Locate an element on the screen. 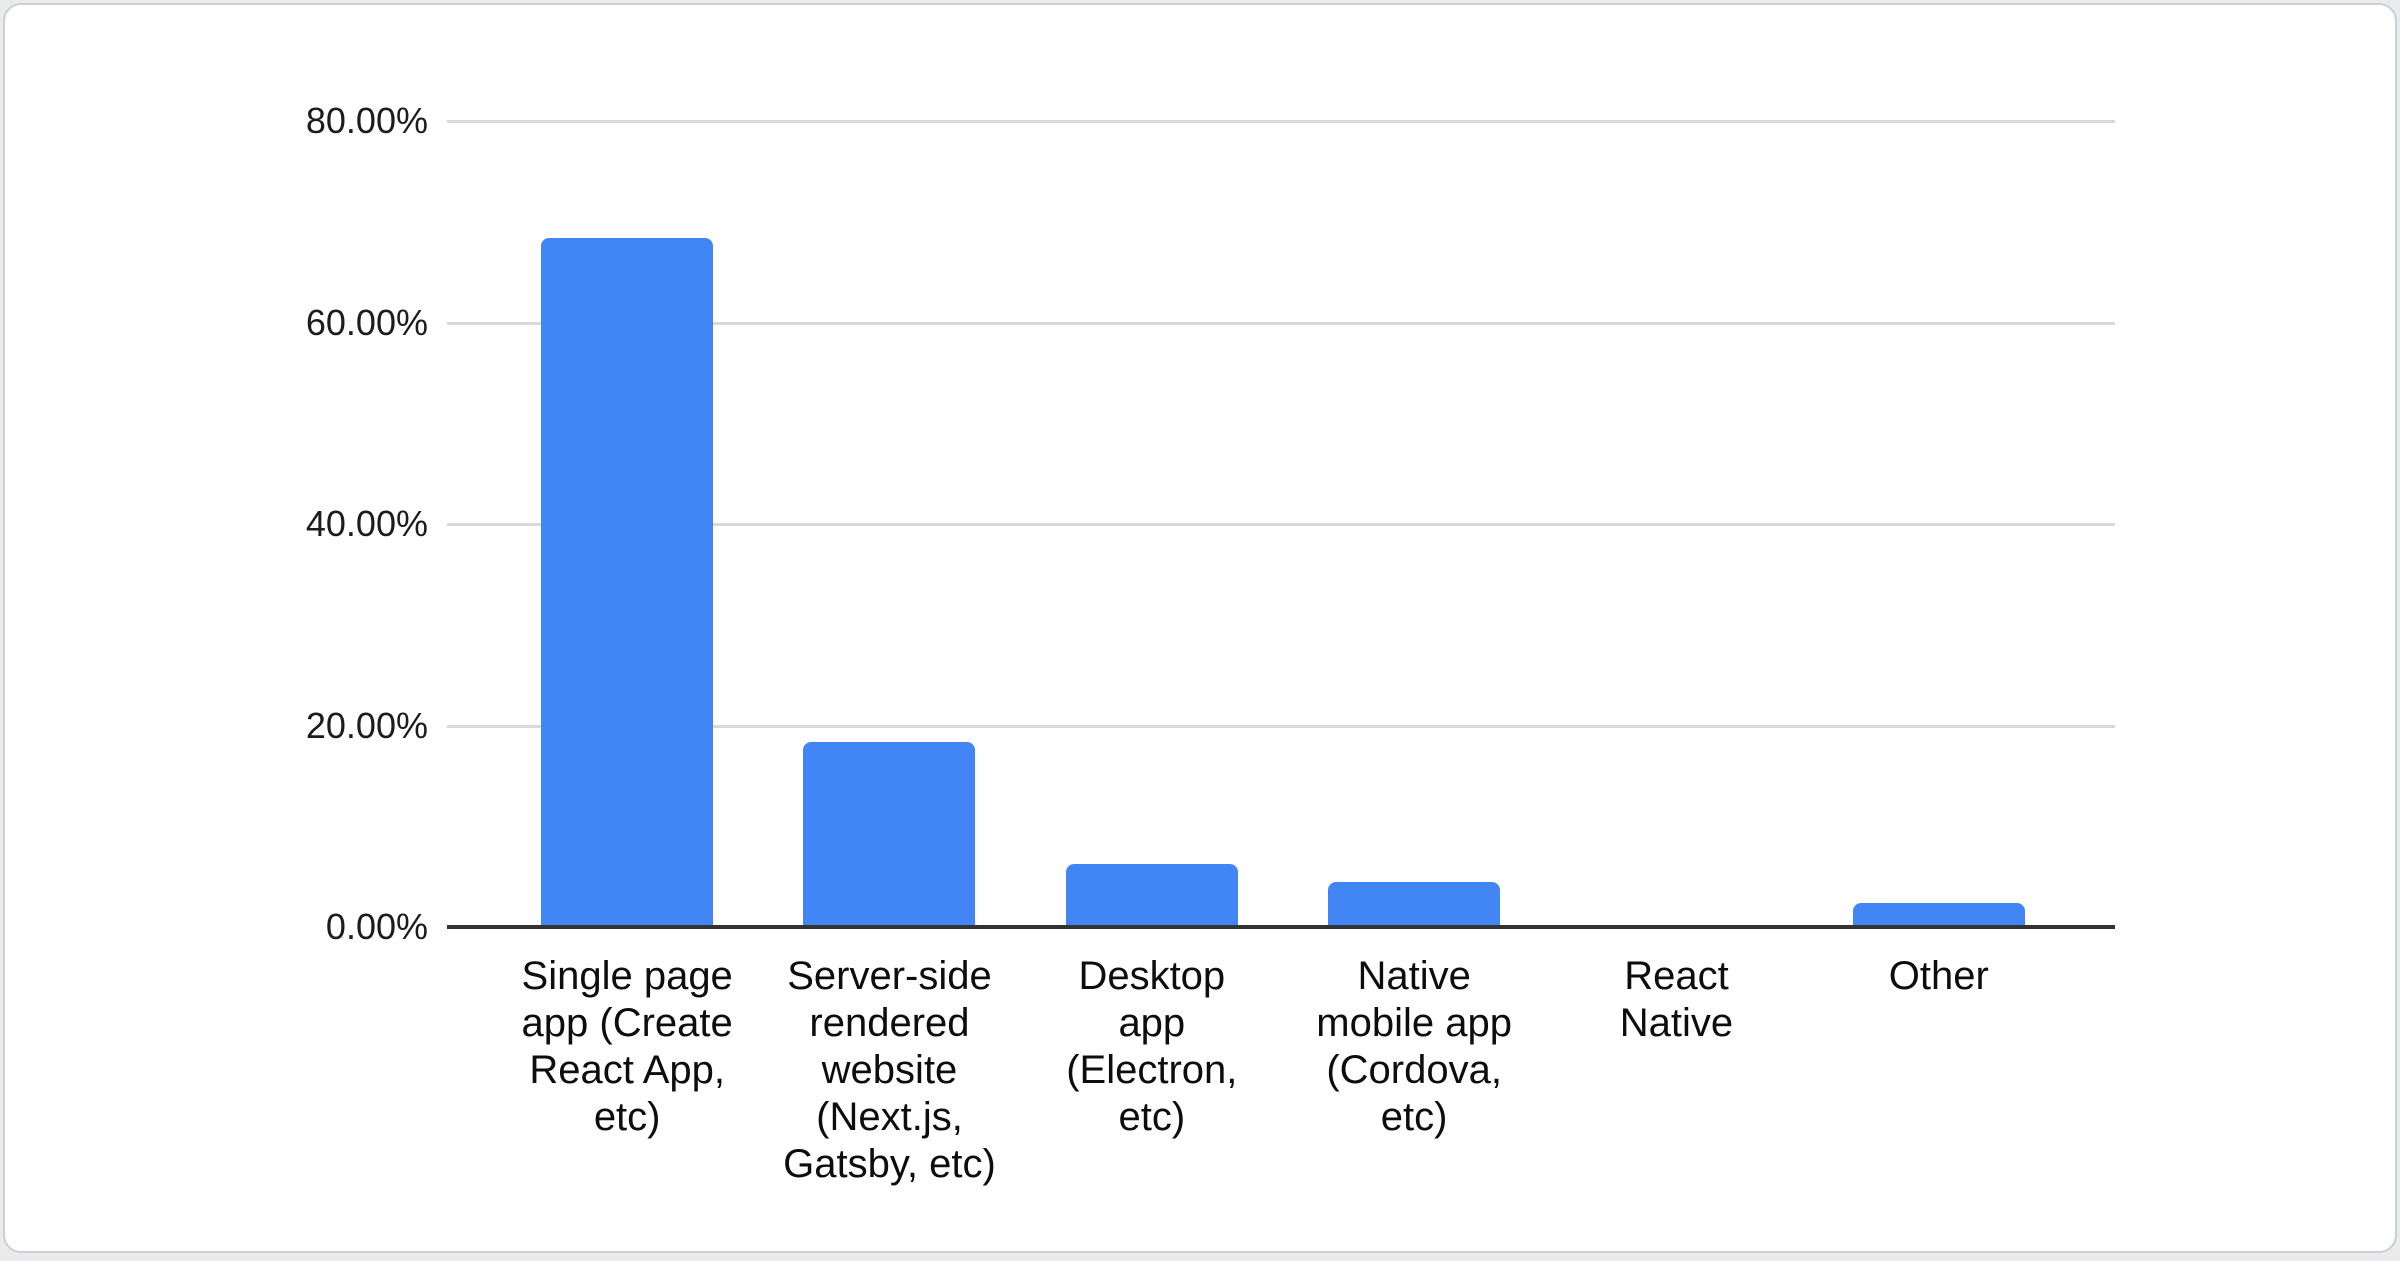  y-tick-label: 80.00% is located at coordinates (366, 120).